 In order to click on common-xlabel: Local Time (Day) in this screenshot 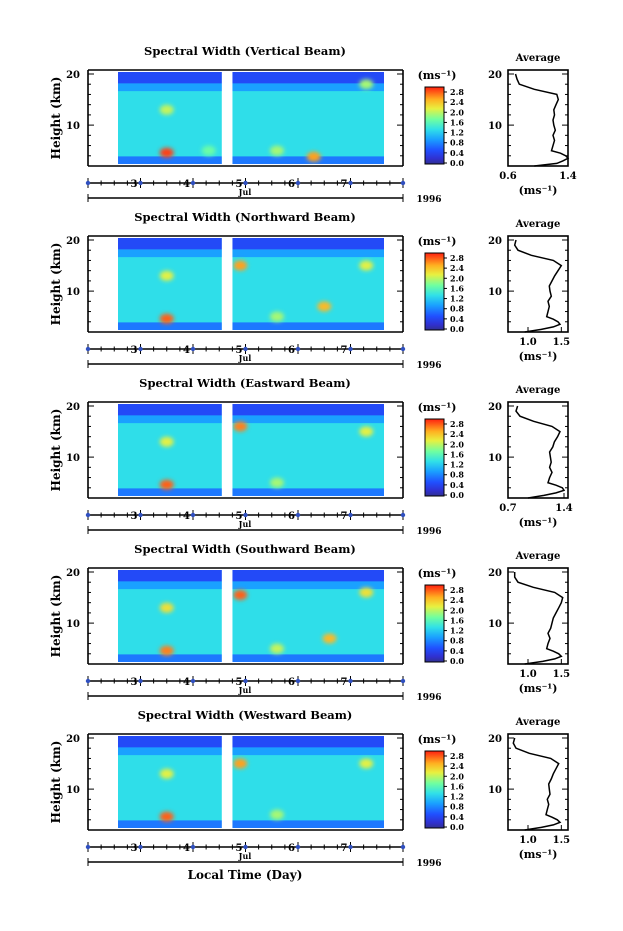, I will do `click(245, 875)`.